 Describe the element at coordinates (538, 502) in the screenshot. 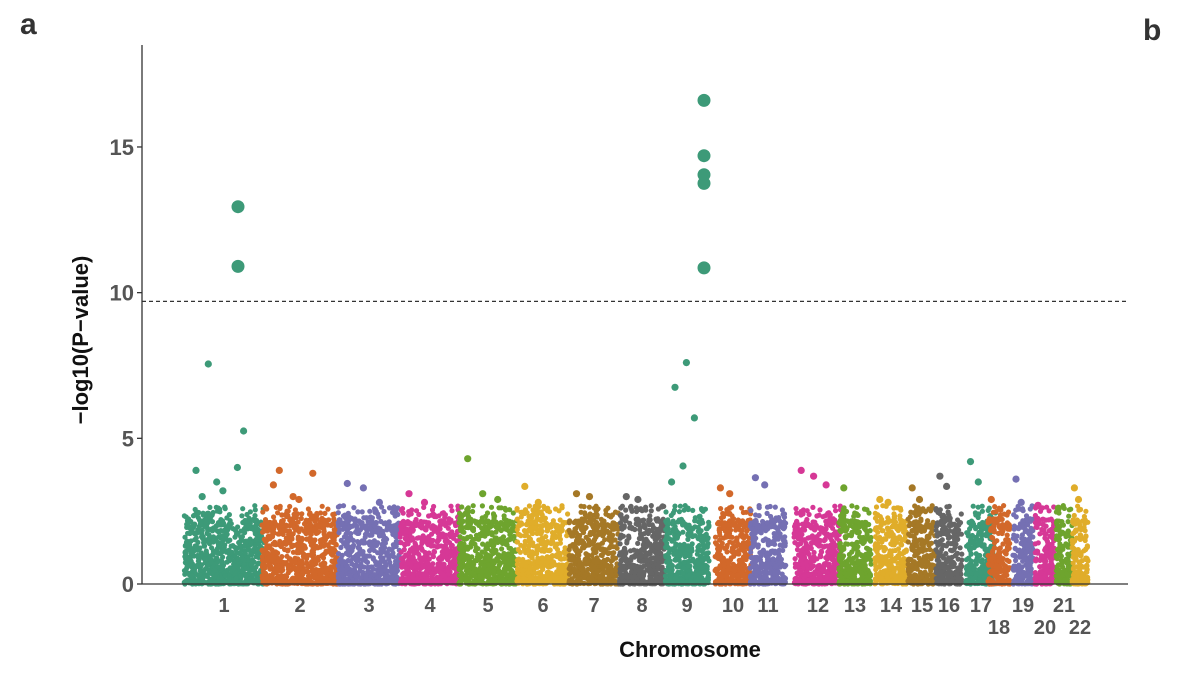

I see `chromosome-6-top-point` at that location.